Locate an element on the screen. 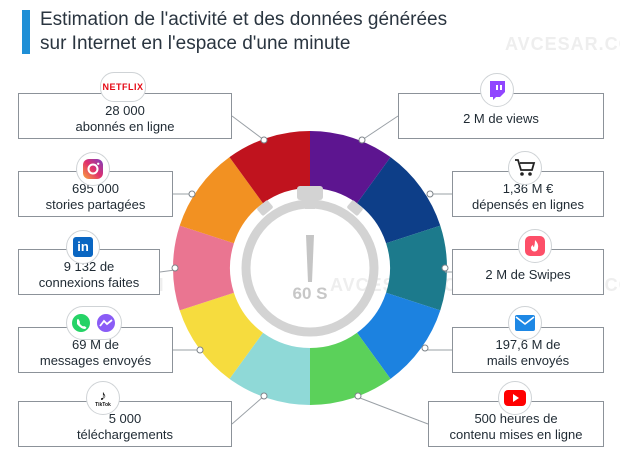 The image size is (620, 467). ring-segment-tinder is located at coordinates (416, 268).